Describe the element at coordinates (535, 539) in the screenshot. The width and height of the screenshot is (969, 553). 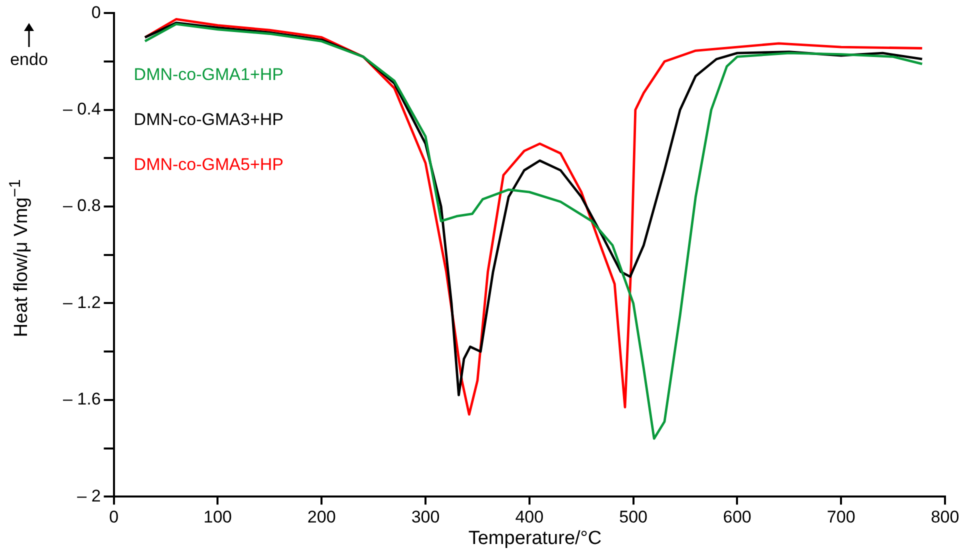
I see `x-axis-title: Temperature/°C` at that location.